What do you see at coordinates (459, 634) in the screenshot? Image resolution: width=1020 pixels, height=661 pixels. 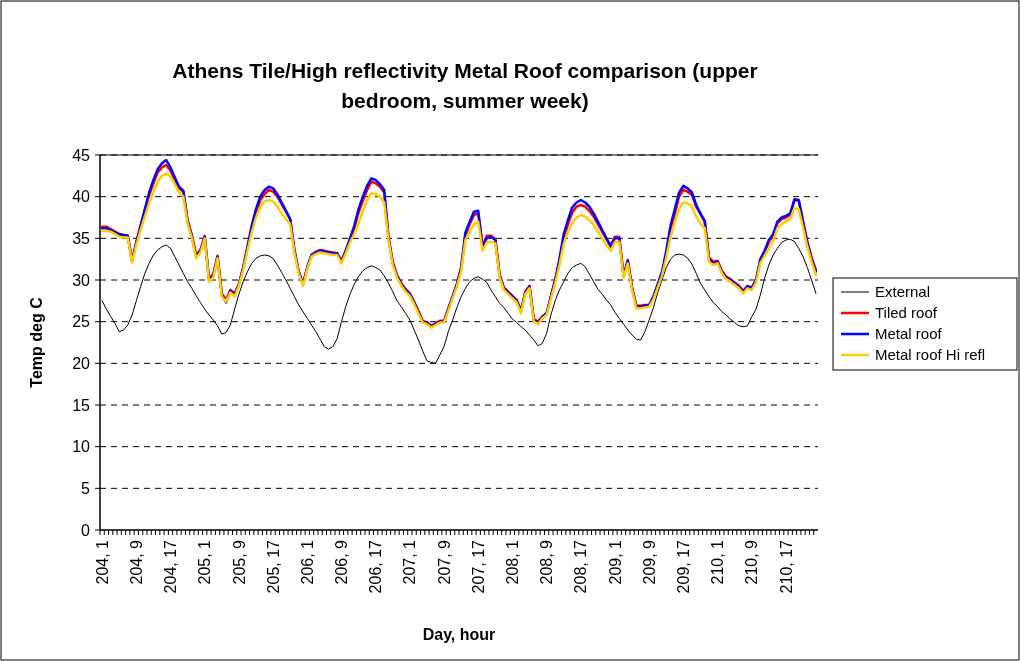 I see `x-axis-title: Day, hour` at bounding box center [459, 634].